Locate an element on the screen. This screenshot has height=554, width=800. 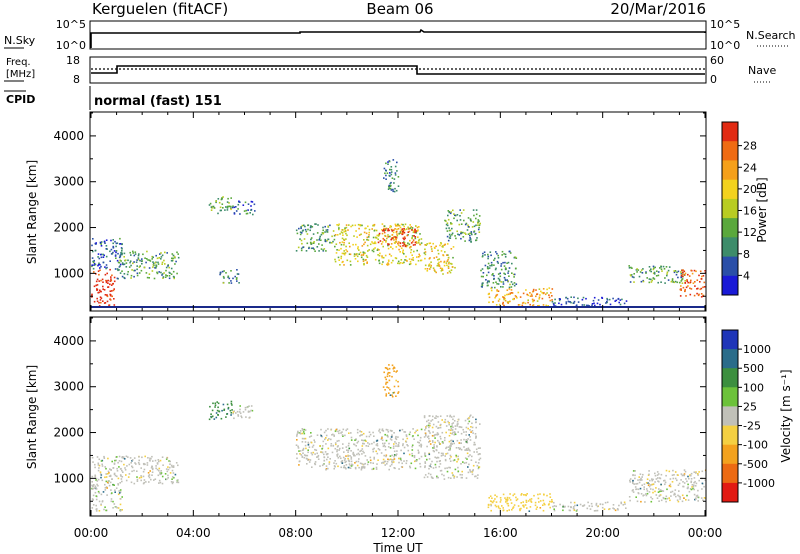
y-tick-label: 2000 is located at coordinates (68, 433).